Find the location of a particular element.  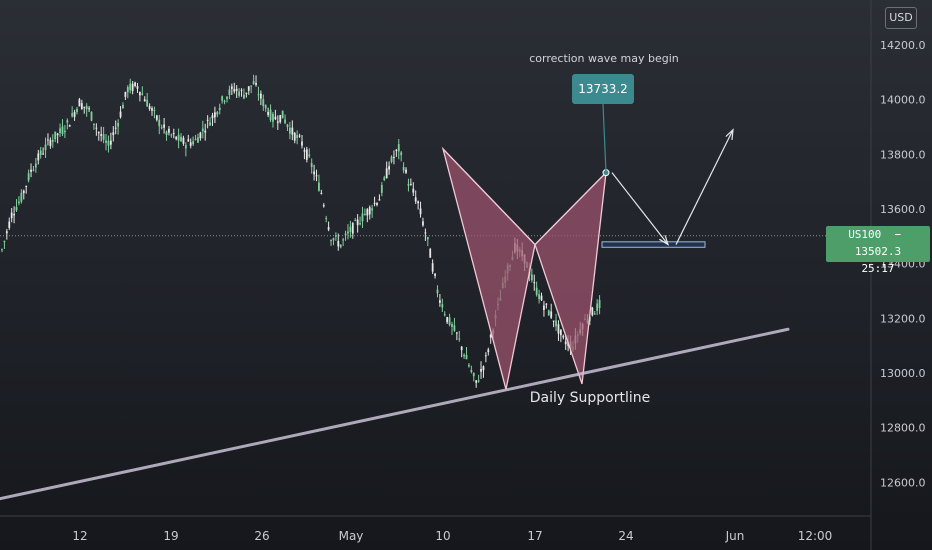

y-tick-label: 12800.0 is located at coordinates (903, 428).